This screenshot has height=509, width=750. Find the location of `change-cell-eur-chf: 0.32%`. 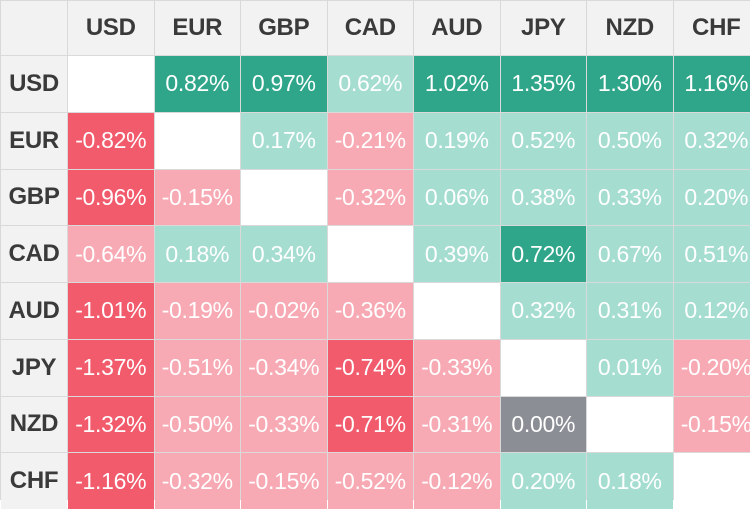

change-cell-eur-chf: 0.32% is located at coordinates (712, 141).